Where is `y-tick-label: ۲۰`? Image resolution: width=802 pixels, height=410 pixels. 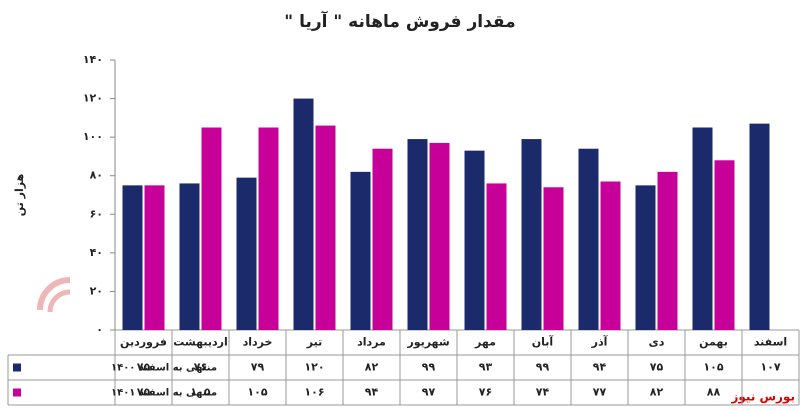
y-tick-label: ۲۰ is located at coordinates (96, 290).